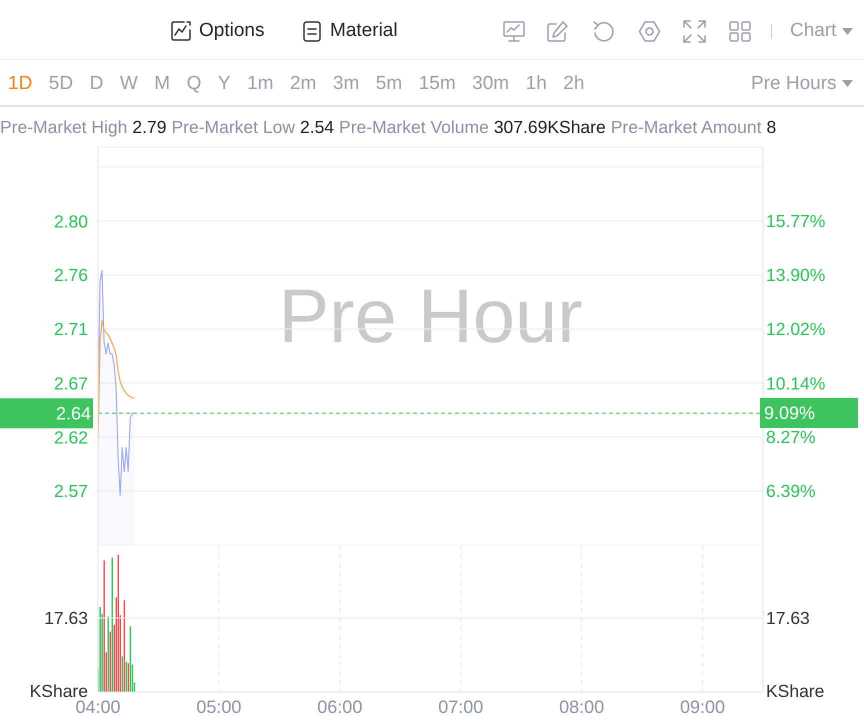 This screenshot has height=722, width=864. Describe the element at coordinates (550, 127) in the screenshot. I see `text: 307.69KShare` at that location.